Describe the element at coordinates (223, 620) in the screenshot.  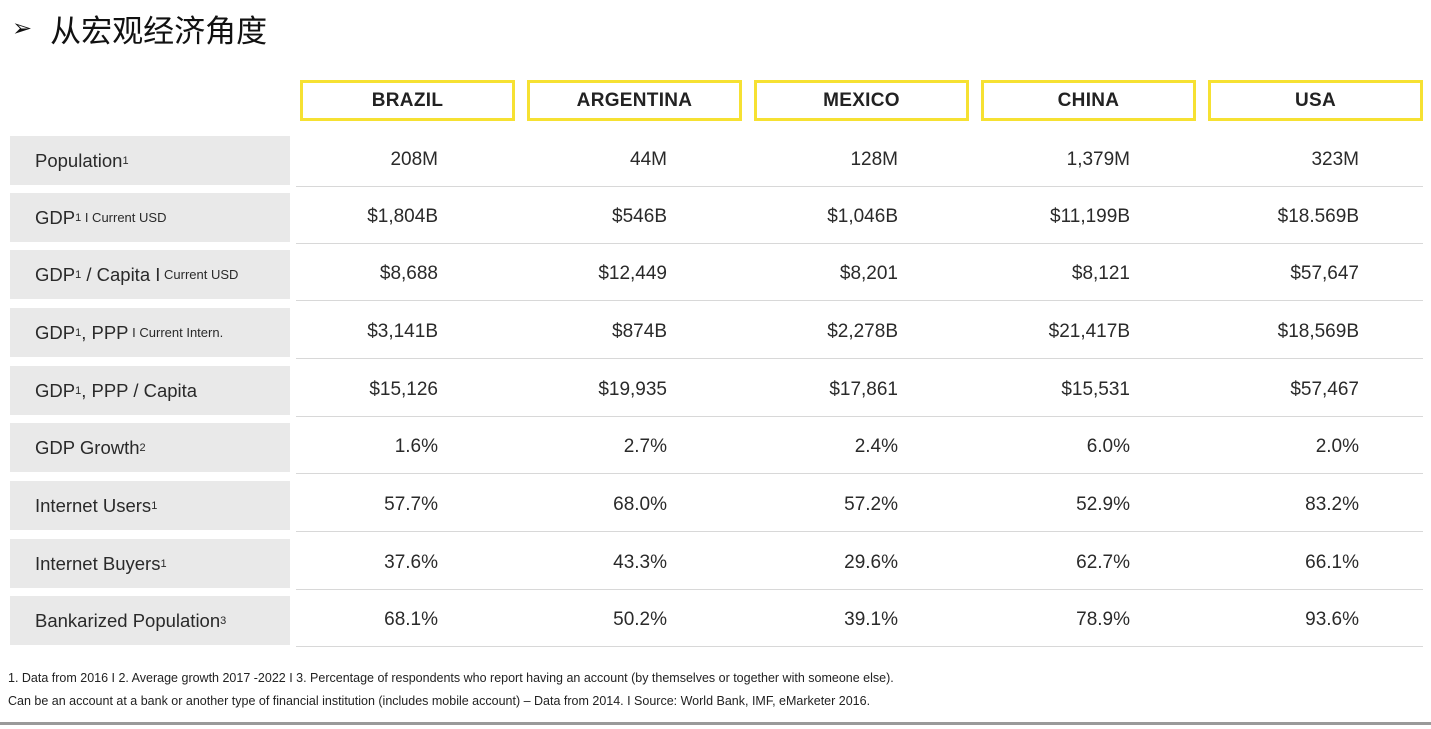
I see `footnote-marker: 3` at that location.